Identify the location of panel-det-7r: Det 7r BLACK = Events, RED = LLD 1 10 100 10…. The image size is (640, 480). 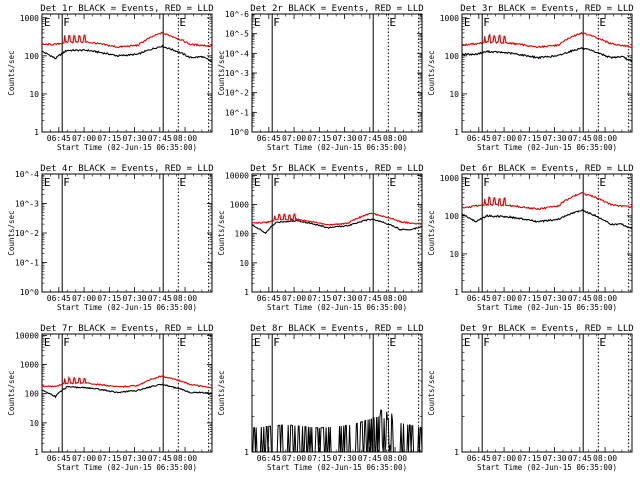
(110, 398).